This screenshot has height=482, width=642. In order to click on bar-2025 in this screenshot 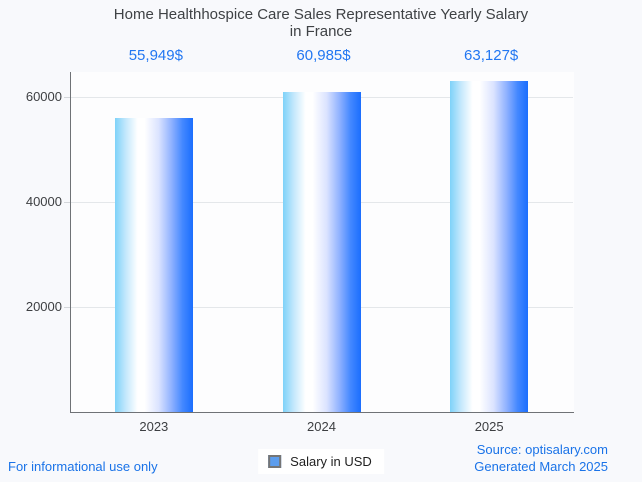, I will do `click(489, 246)`.